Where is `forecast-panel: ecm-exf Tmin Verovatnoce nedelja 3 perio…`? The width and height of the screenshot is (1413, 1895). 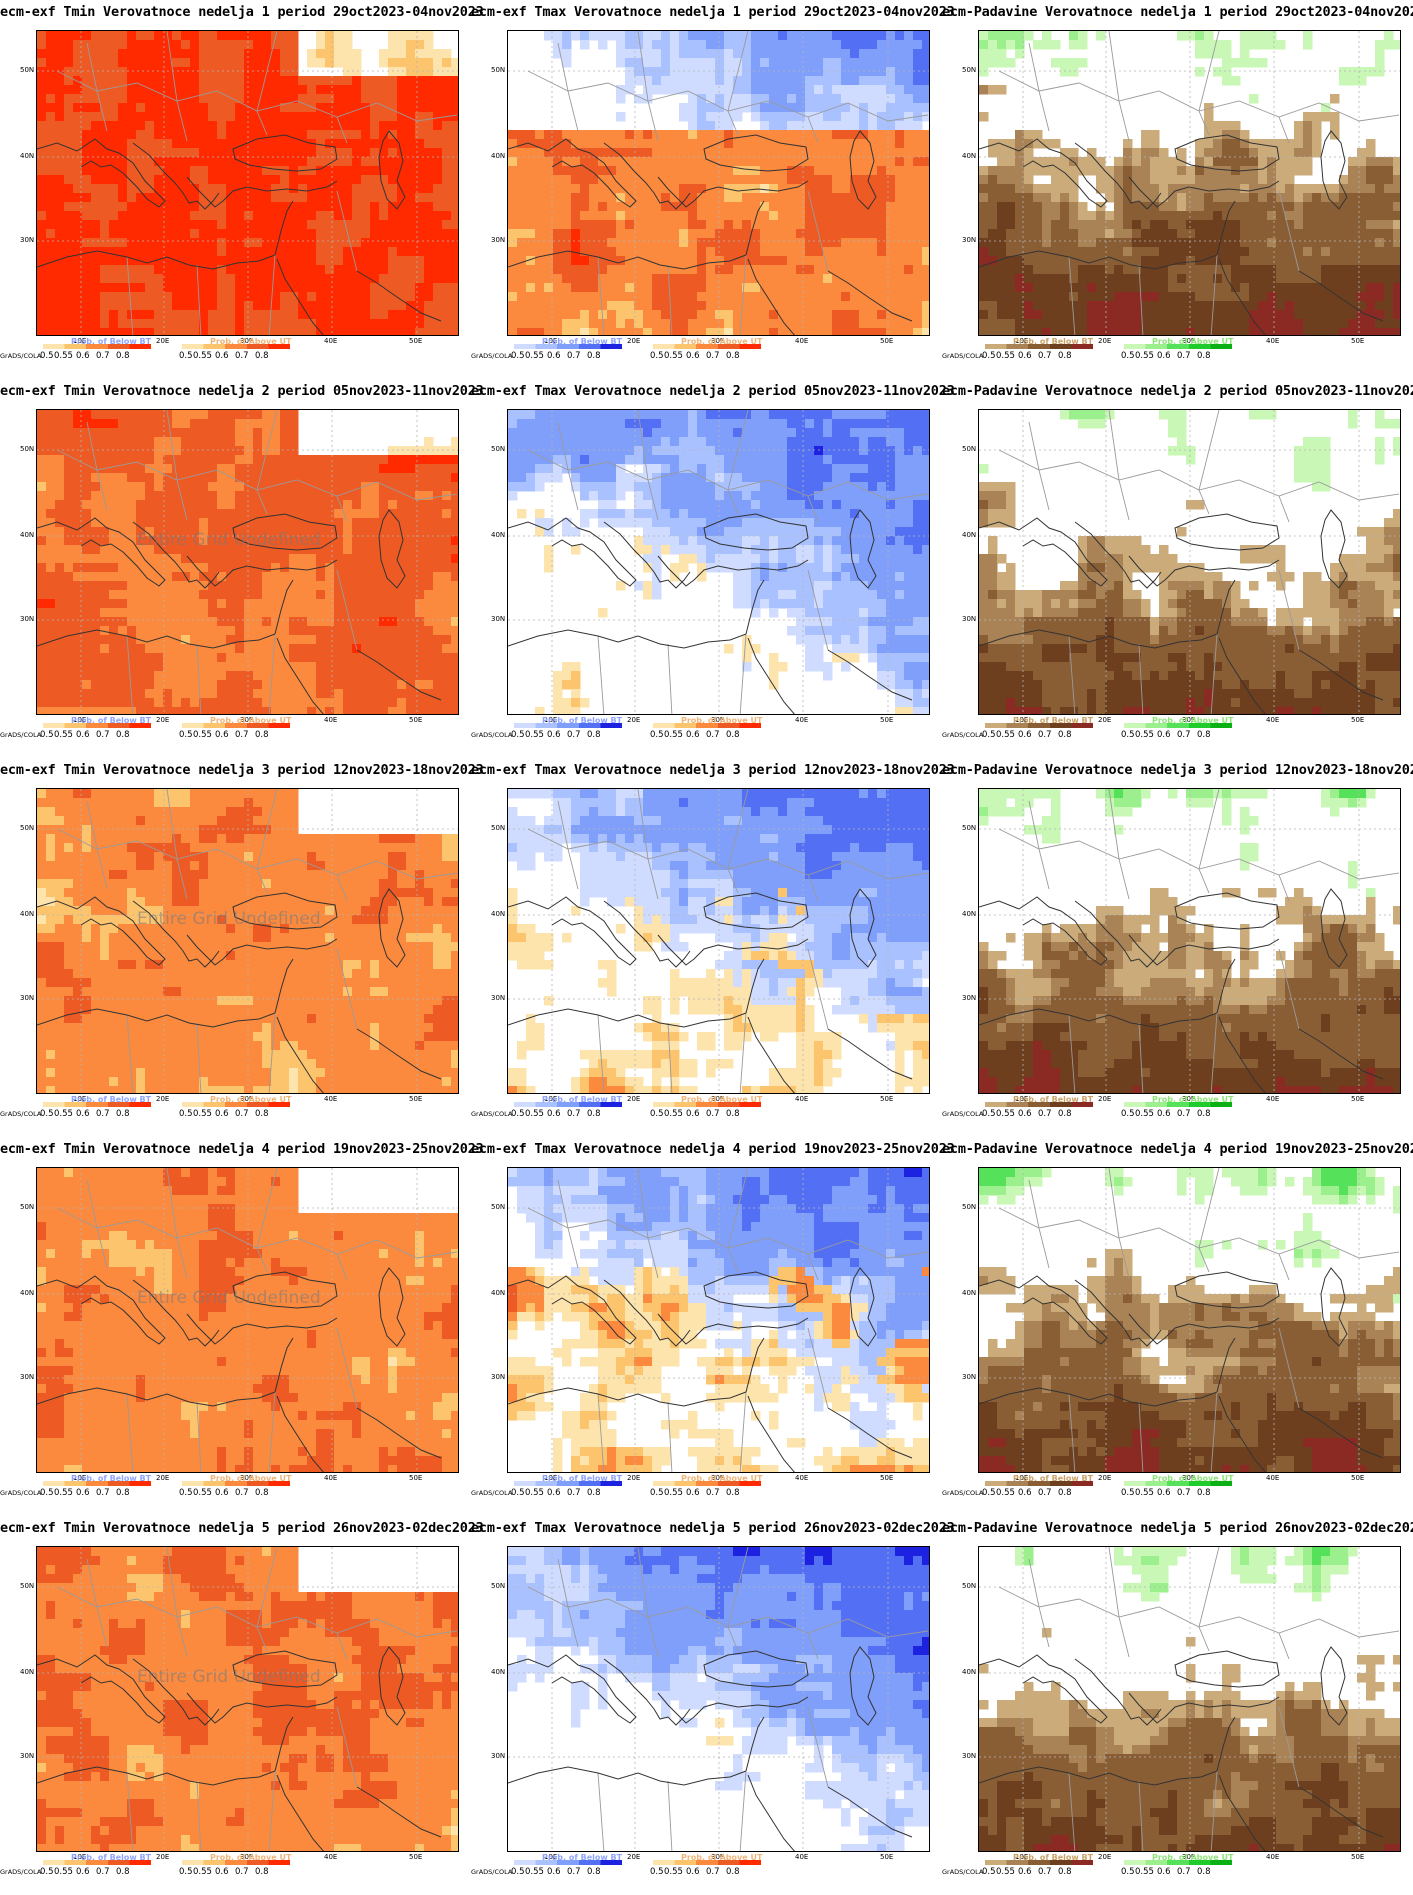
forecast-panel: ecm-exf Tmin Verovatnoce nedelja 3 perio… is located at coordinates (242, 947).